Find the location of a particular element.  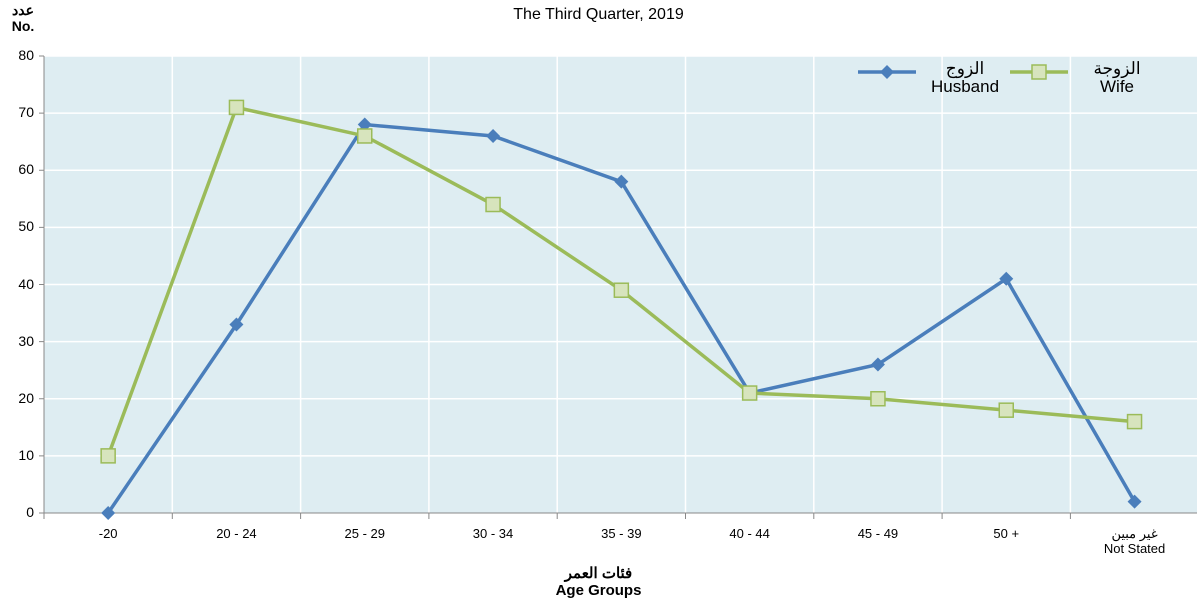

y-tick-label: 40 is located at coordinates (26, 283).